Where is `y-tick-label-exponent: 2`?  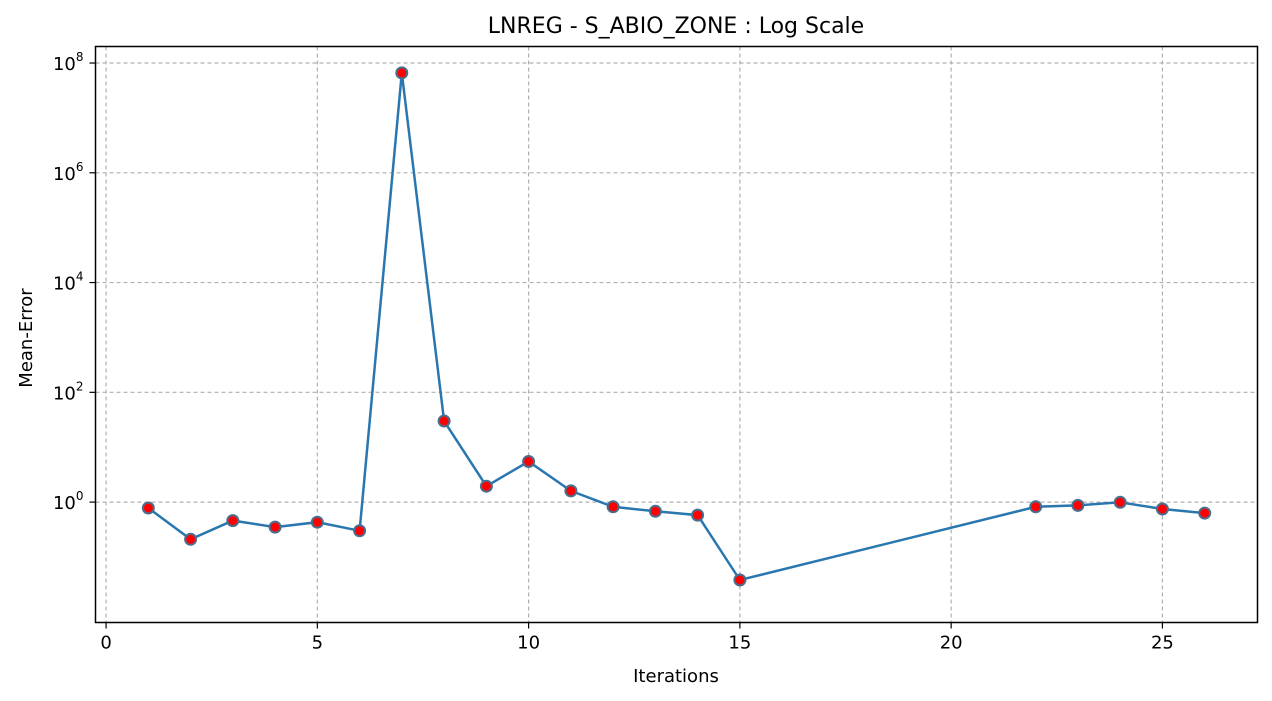
y-tick-label-exponent: 2 is located at coordinates (80, 386).